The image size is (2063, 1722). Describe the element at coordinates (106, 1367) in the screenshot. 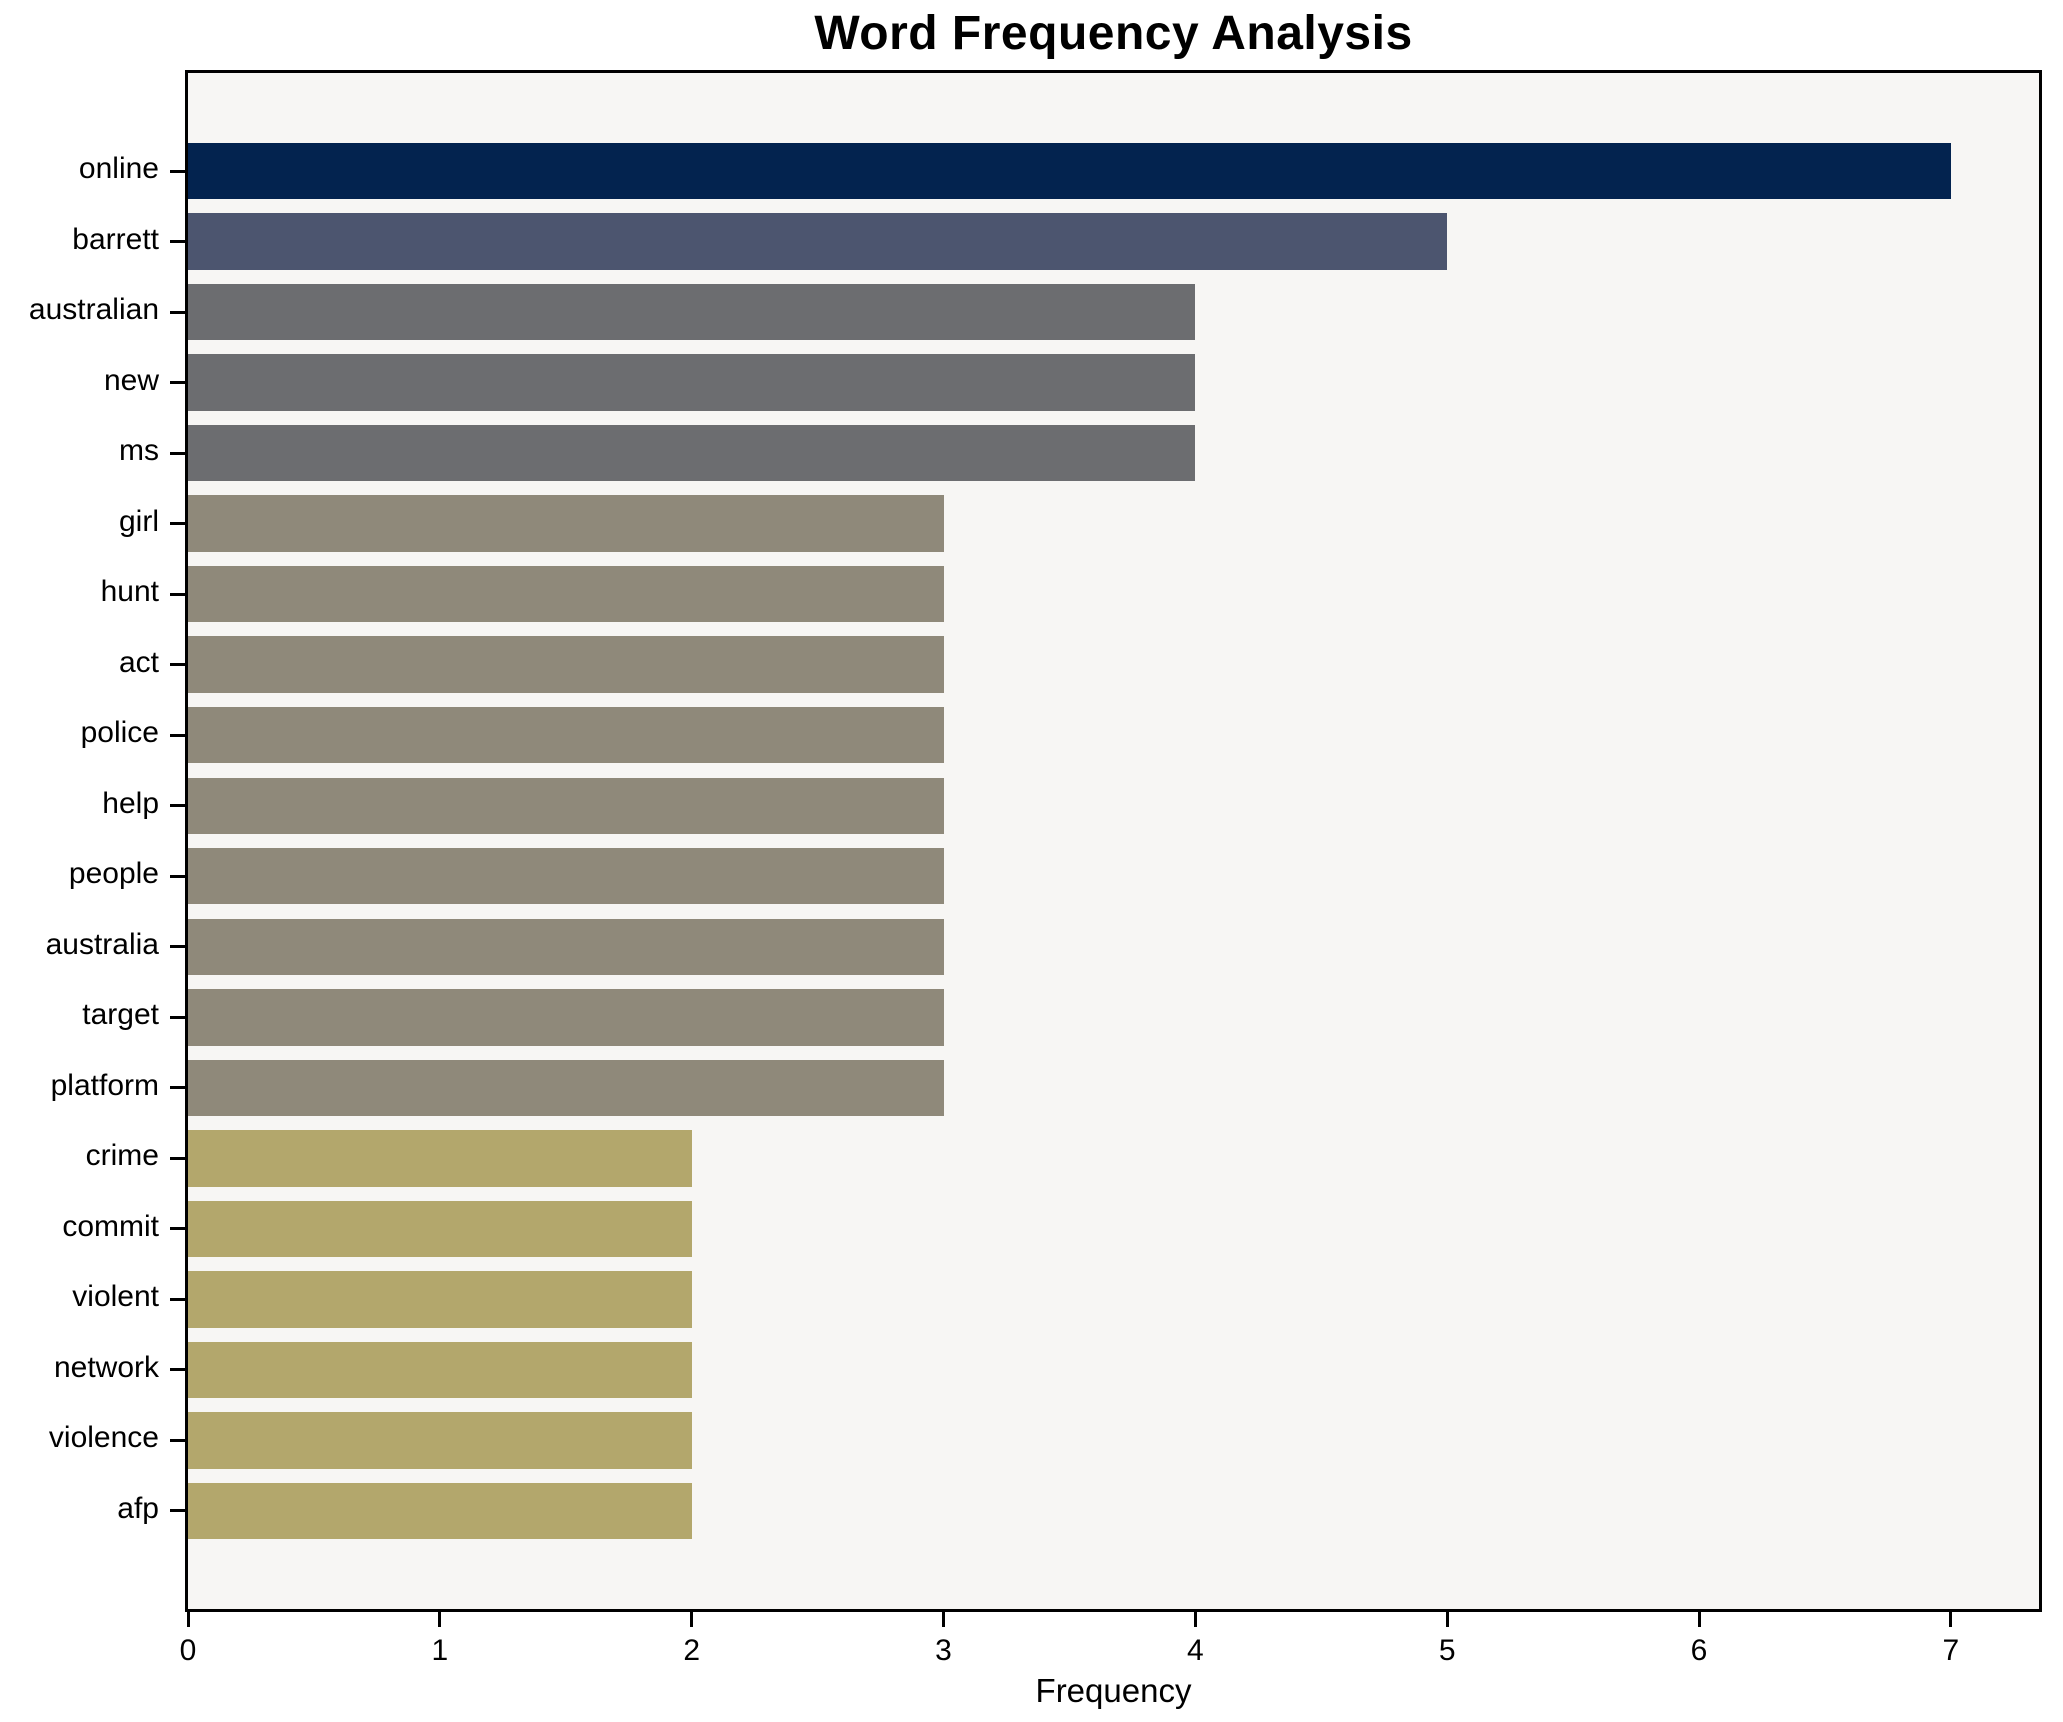

I see `y-tick-label: network` at that location.